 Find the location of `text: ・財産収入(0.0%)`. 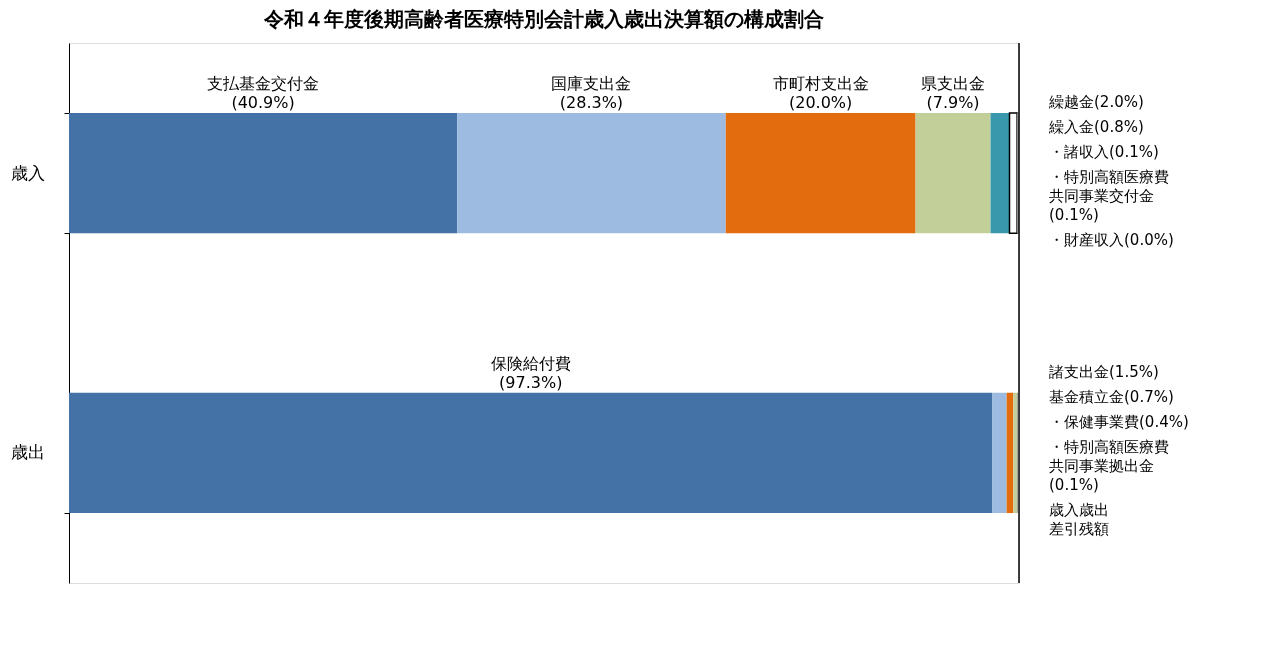

text: ・財産収入(0.0%) is located at coordinates (1111, 239).